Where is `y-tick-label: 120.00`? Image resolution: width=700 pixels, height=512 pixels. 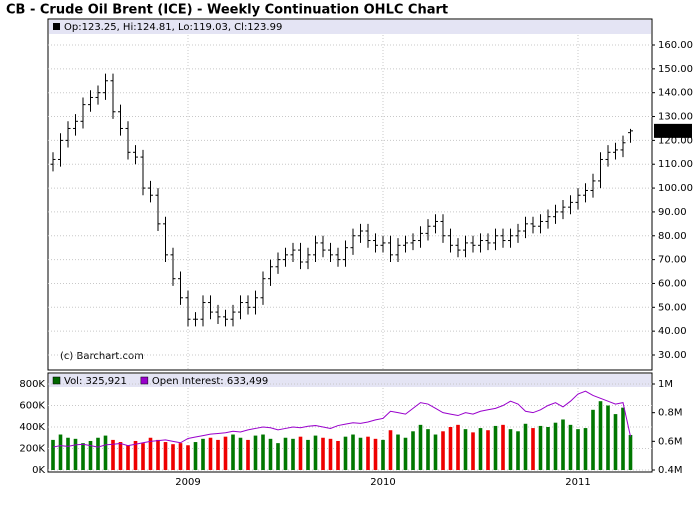
y-tick-label: 120.00 is located at coordinates (675, 140).